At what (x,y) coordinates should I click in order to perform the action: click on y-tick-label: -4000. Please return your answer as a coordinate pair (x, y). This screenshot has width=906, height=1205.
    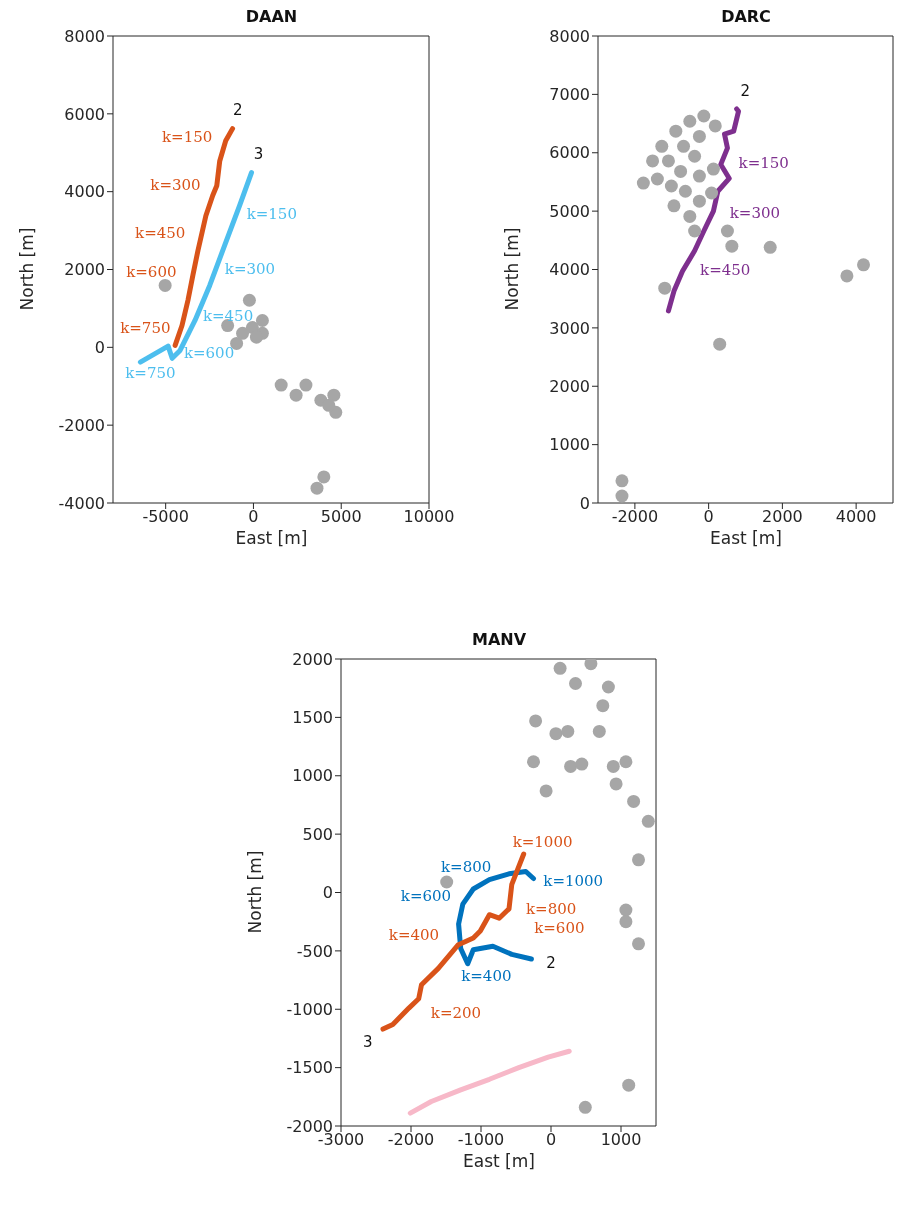
    Looking at the image, I should click on (81, 503).